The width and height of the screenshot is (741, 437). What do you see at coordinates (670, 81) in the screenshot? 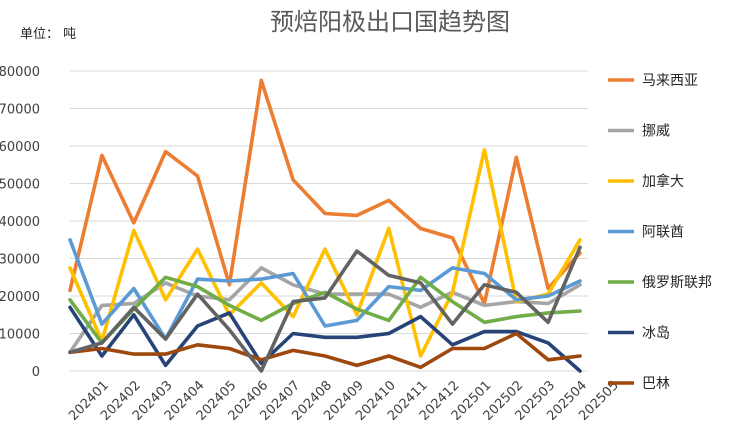
I see `legend-label: 马来西亚` at bounding box center [670, 81].